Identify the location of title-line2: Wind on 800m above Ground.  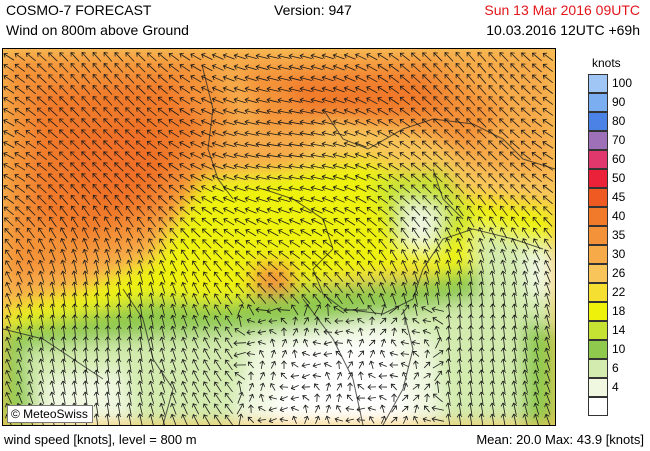
(97, 30).